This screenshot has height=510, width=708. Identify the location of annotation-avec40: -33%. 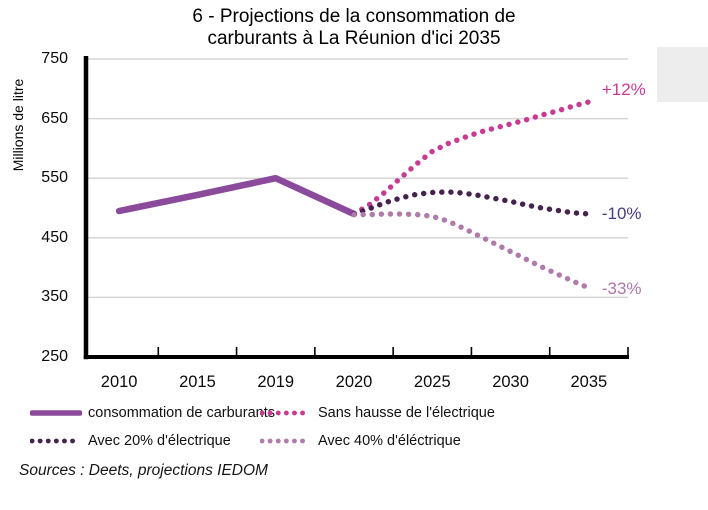
(621, 288).